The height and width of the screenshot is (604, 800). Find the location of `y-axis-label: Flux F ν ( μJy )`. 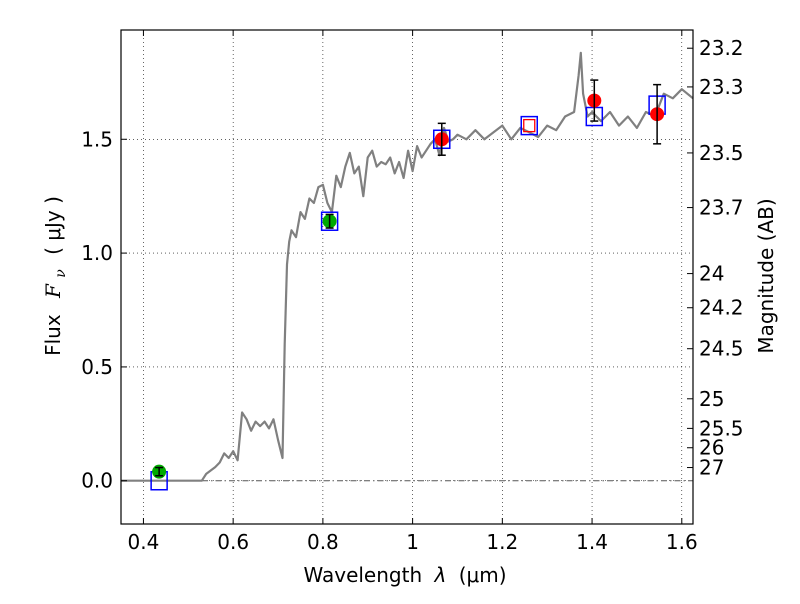

y-axis-label: Flux F ν ( μJy ) is located at coordinates (55, 276).